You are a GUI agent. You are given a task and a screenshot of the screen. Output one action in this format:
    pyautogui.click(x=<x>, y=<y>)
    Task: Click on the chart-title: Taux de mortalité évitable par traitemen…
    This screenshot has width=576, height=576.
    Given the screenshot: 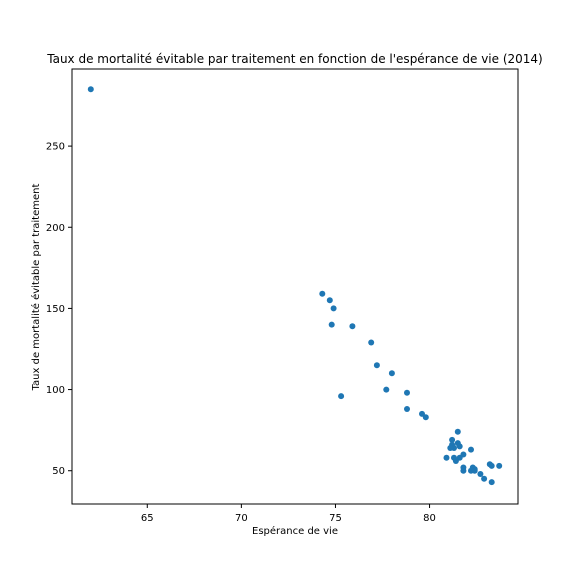 What is the action you would take?
    pyautogui.click(x=294, y=59)
    